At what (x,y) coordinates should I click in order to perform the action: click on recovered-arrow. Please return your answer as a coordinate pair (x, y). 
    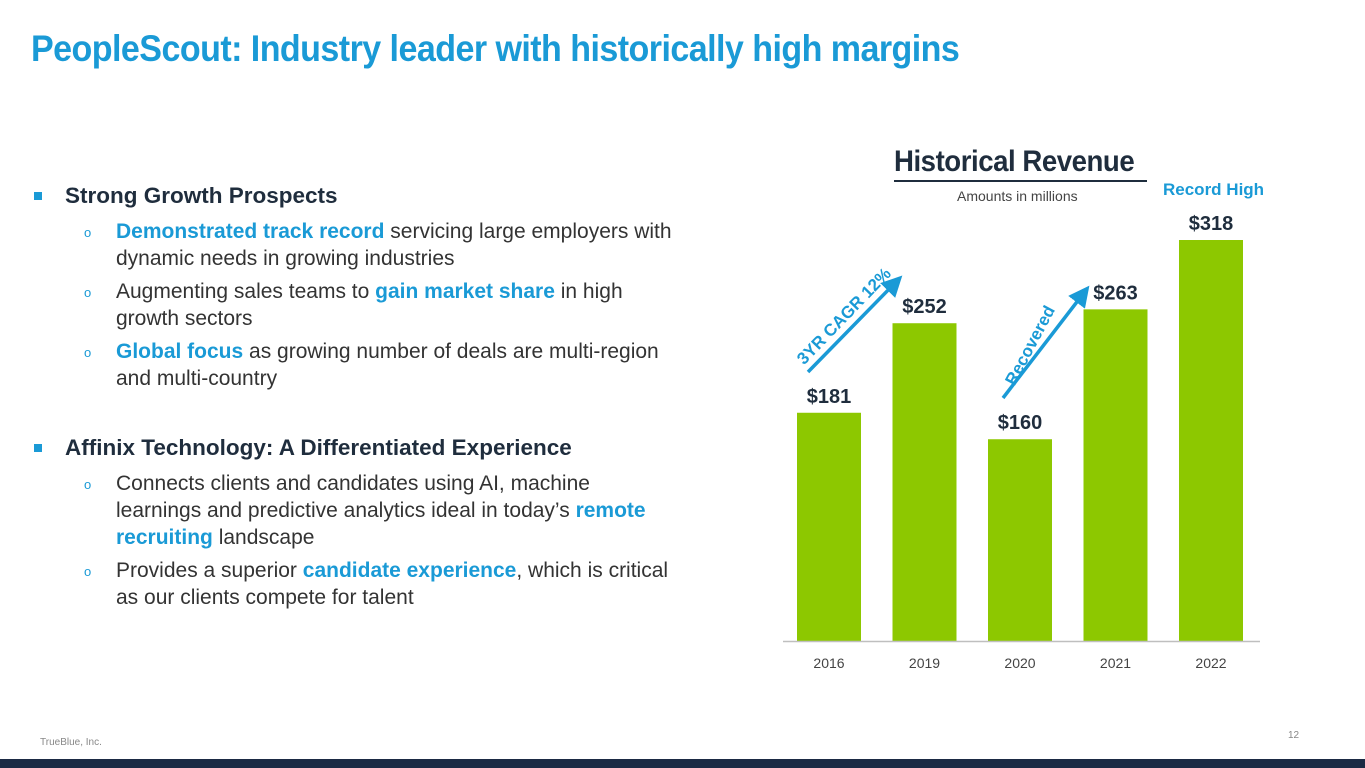
    Looking at the image, I should click on (1045, 342).